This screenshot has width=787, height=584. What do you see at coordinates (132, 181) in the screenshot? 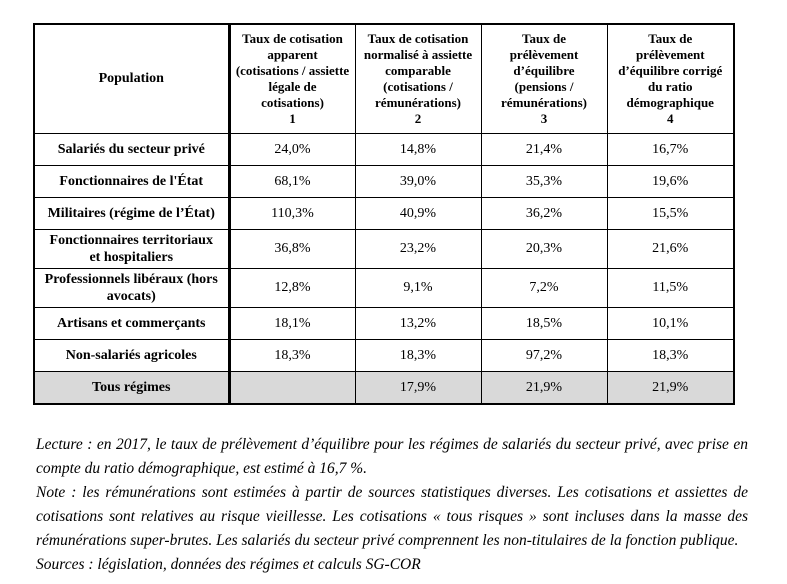
I see `row-label: Fonctionnaires de l'État` at bounding box center [132, 181].